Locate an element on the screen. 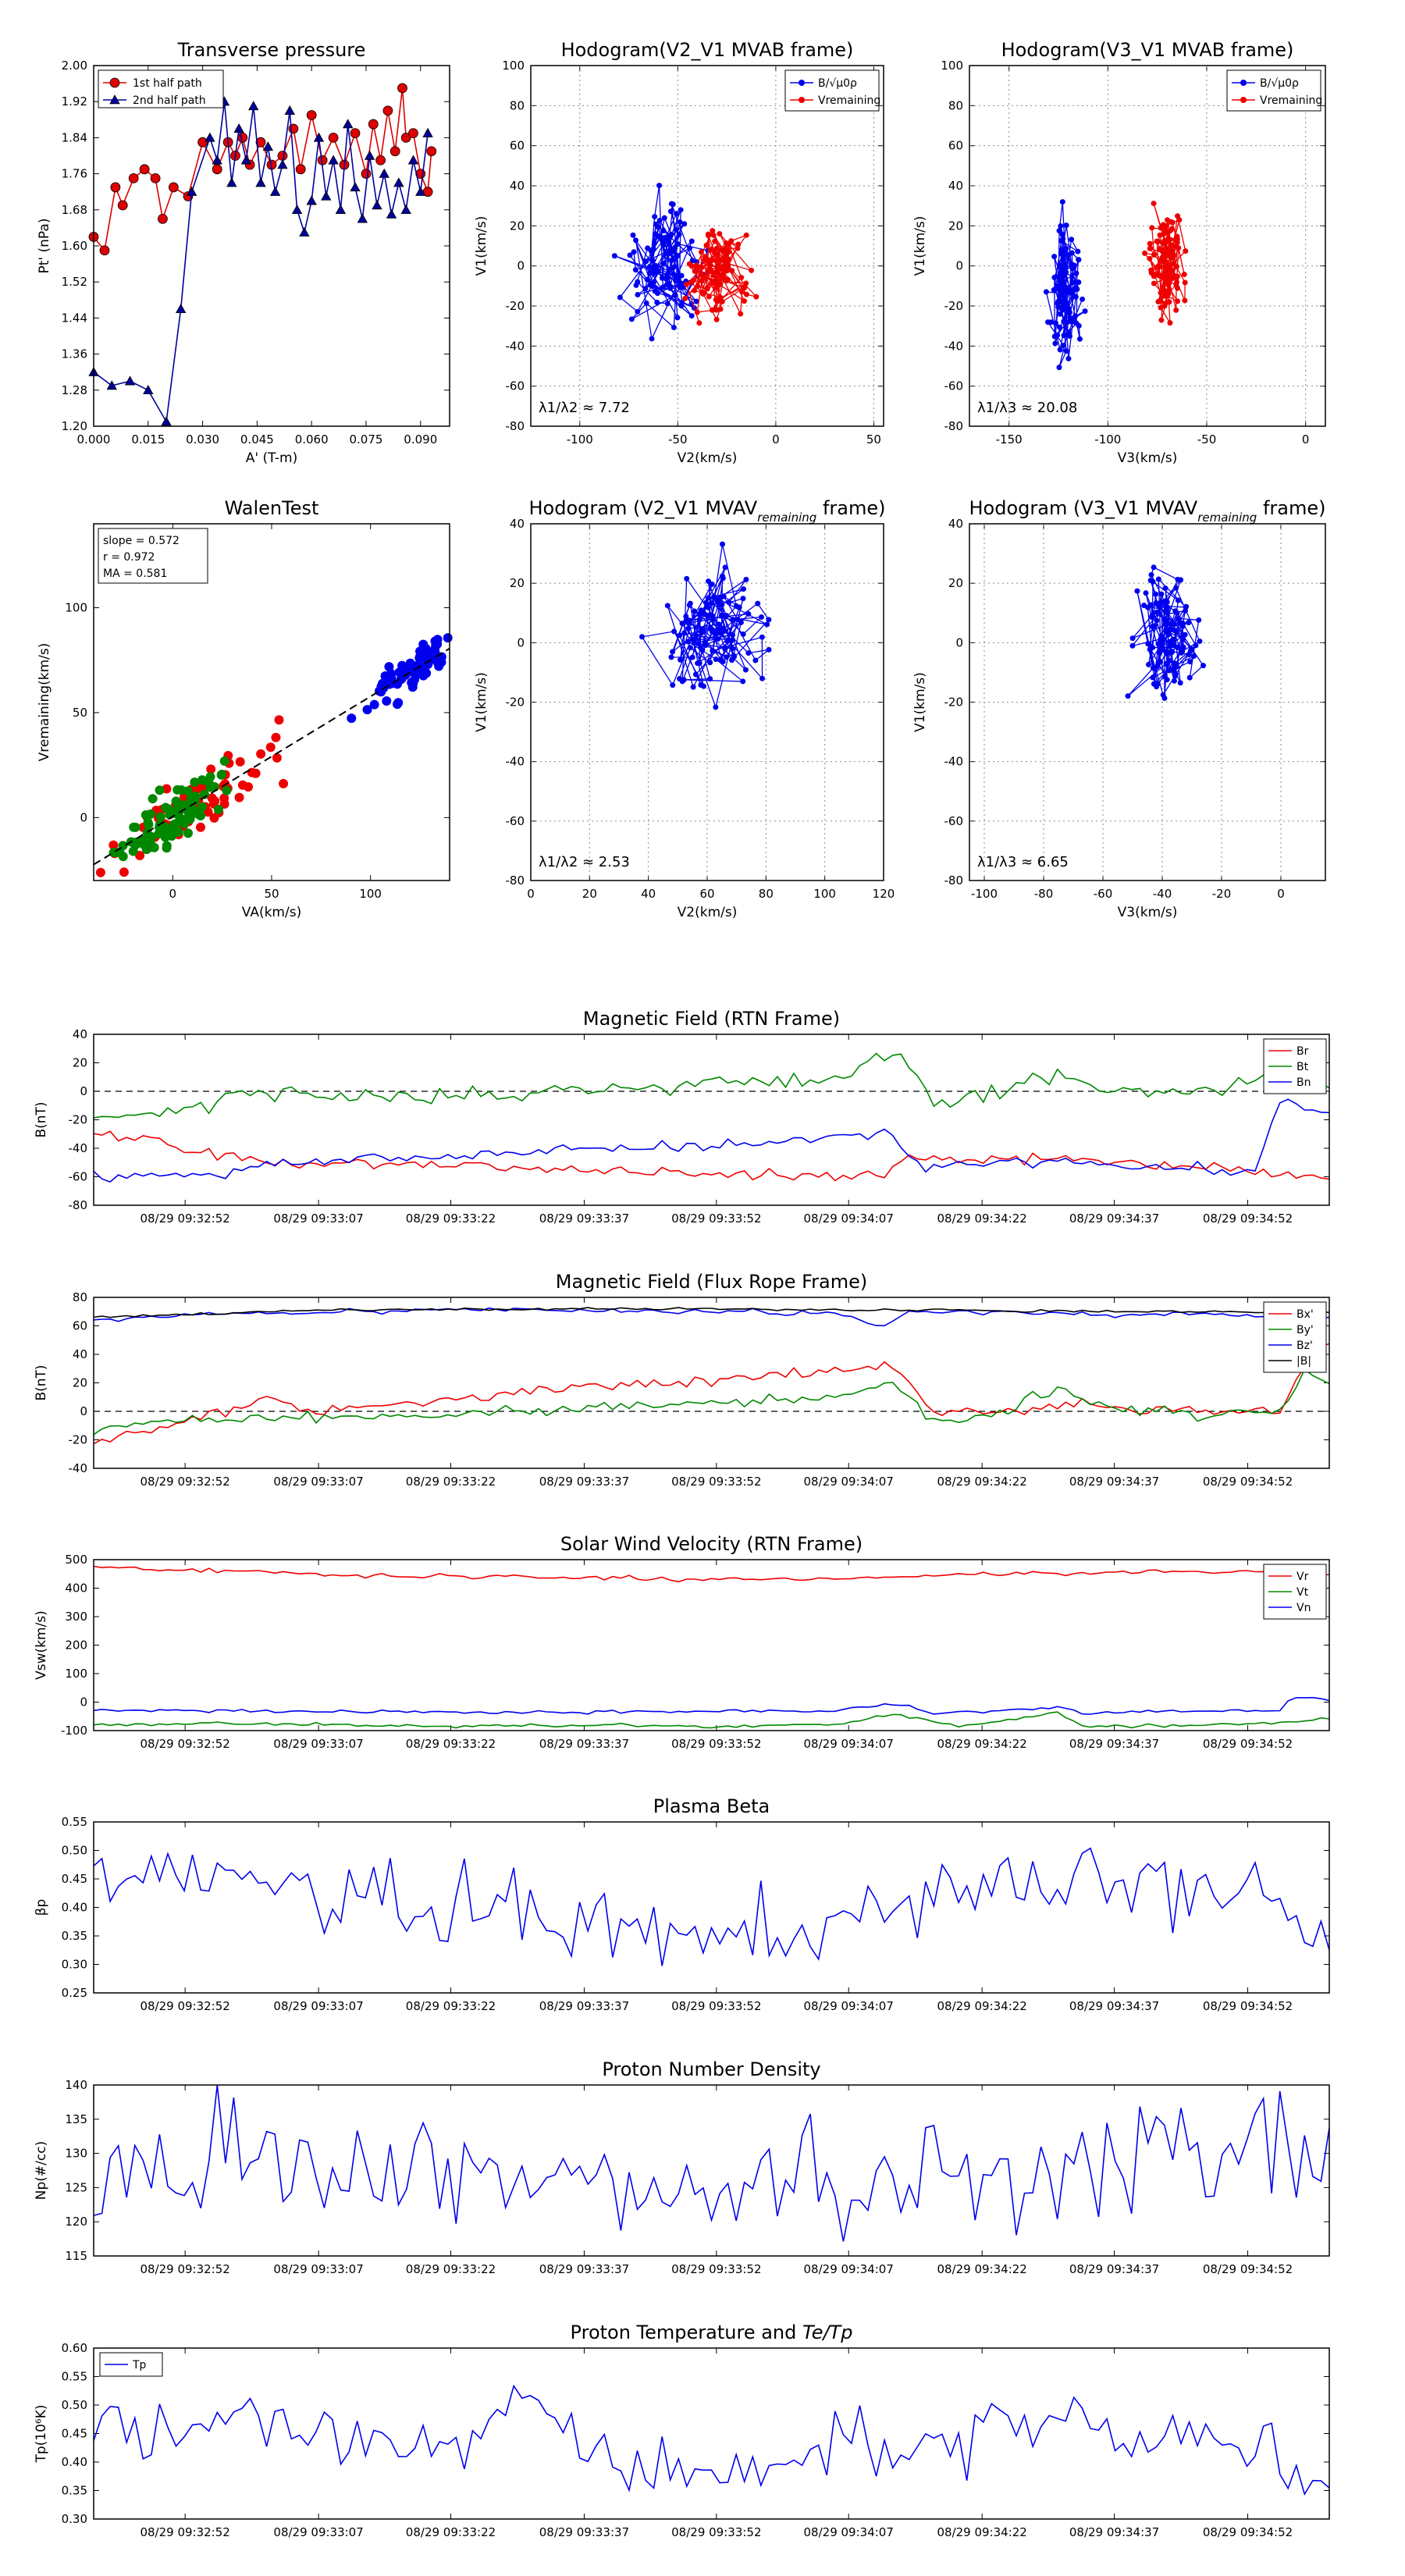  legend-label: Vremaining is located at coordinates (1291, 100).